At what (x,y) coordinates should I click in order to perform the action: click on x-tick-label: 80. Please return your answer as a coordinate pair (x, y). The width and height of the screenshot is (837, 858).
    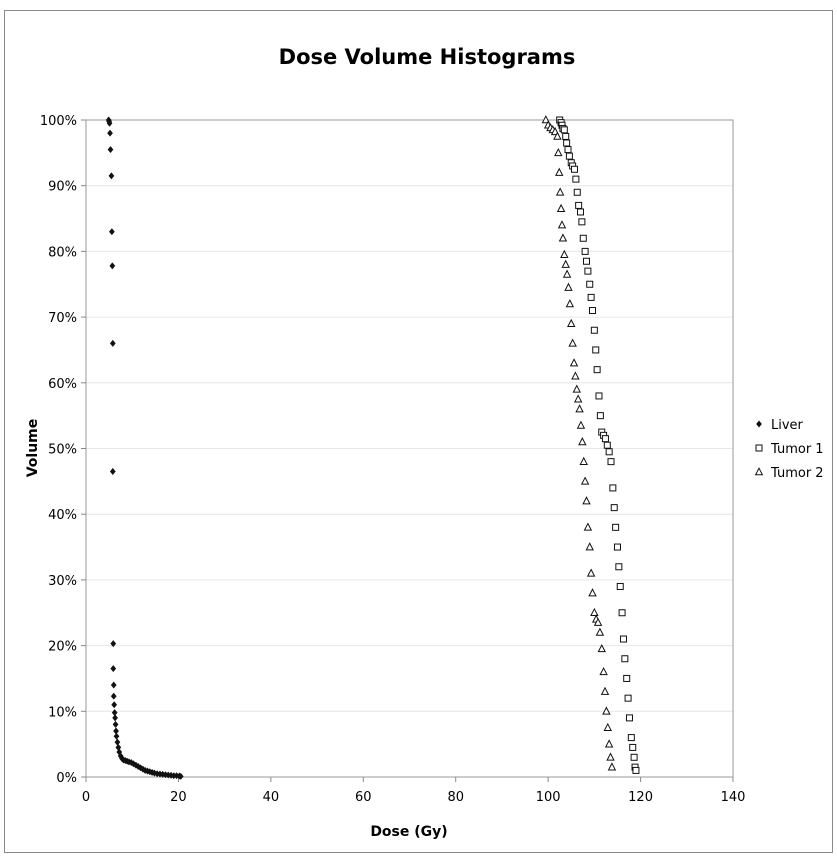
    Looking at the image, I should click on (455, 797).